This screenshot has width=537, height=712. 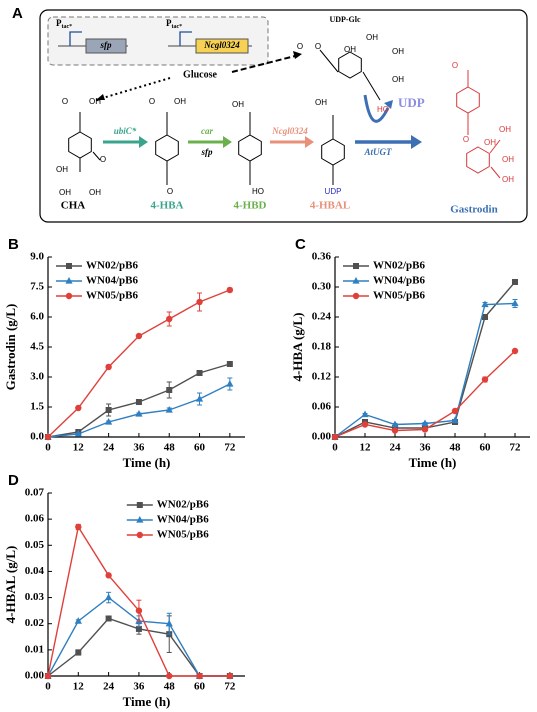 I want to click on y-tick-label: 6.0, so click(x=37, y=317).